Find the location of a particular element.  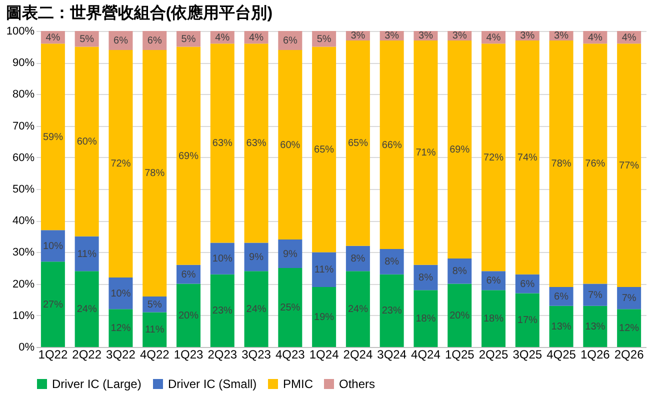

data-label: 13% is located at coordinates (561, 326).